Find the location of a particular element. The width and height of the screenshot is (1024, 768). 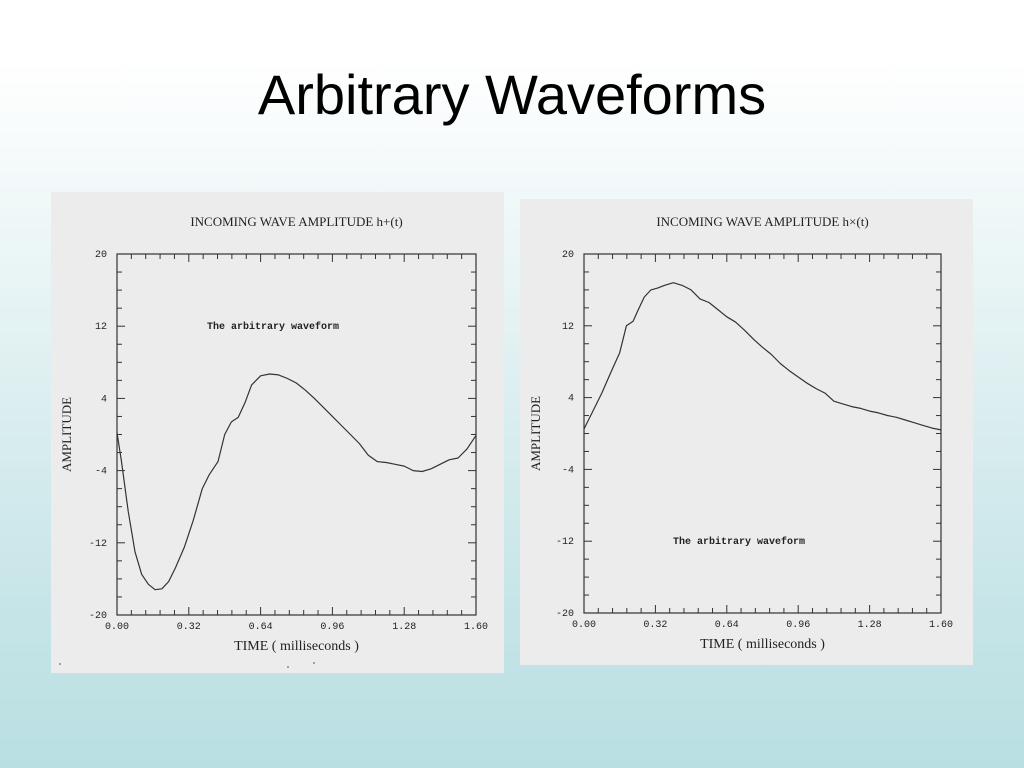

chart-title: INCOMING WAVE AMPLITUDE h+(t) is located at coordinates (296, 221).